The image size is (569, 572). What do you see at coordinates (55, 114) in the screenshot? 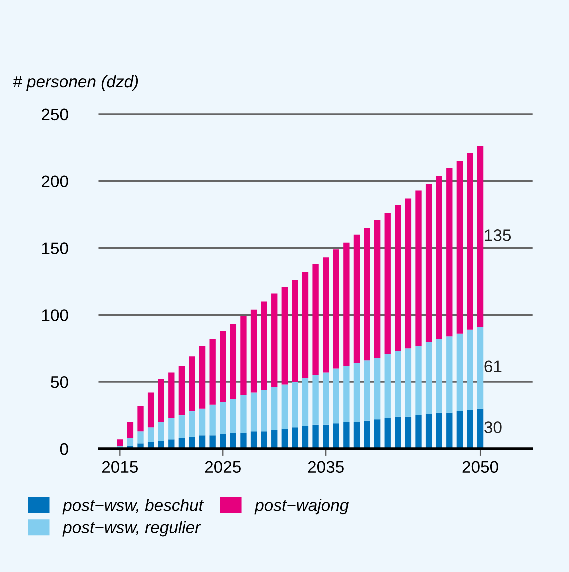
I see `y-tick-label: 250` at bounding box center [55, 114].